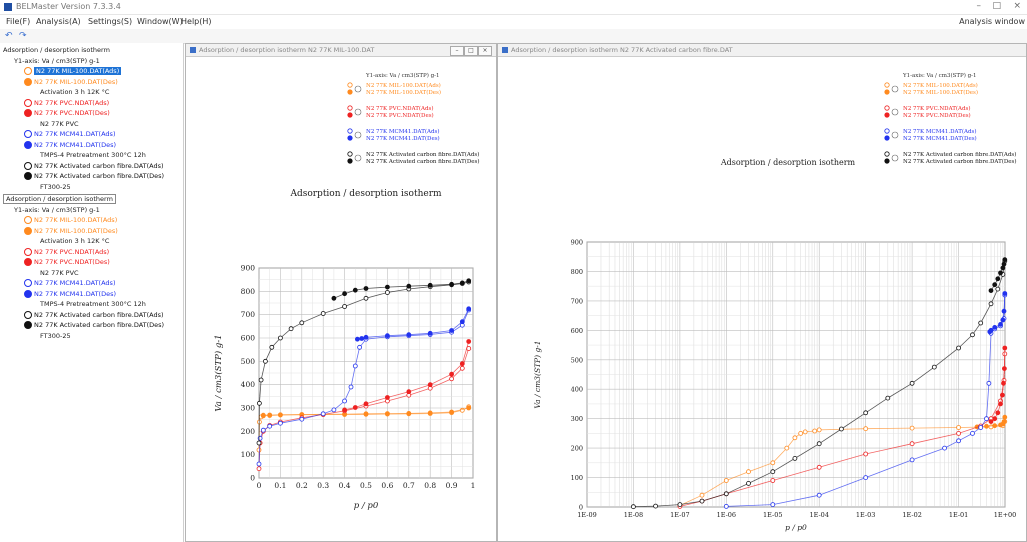  I want to click on legend-entry-label: N2 77K MCM41.DAT(Des), so click(403, 138).